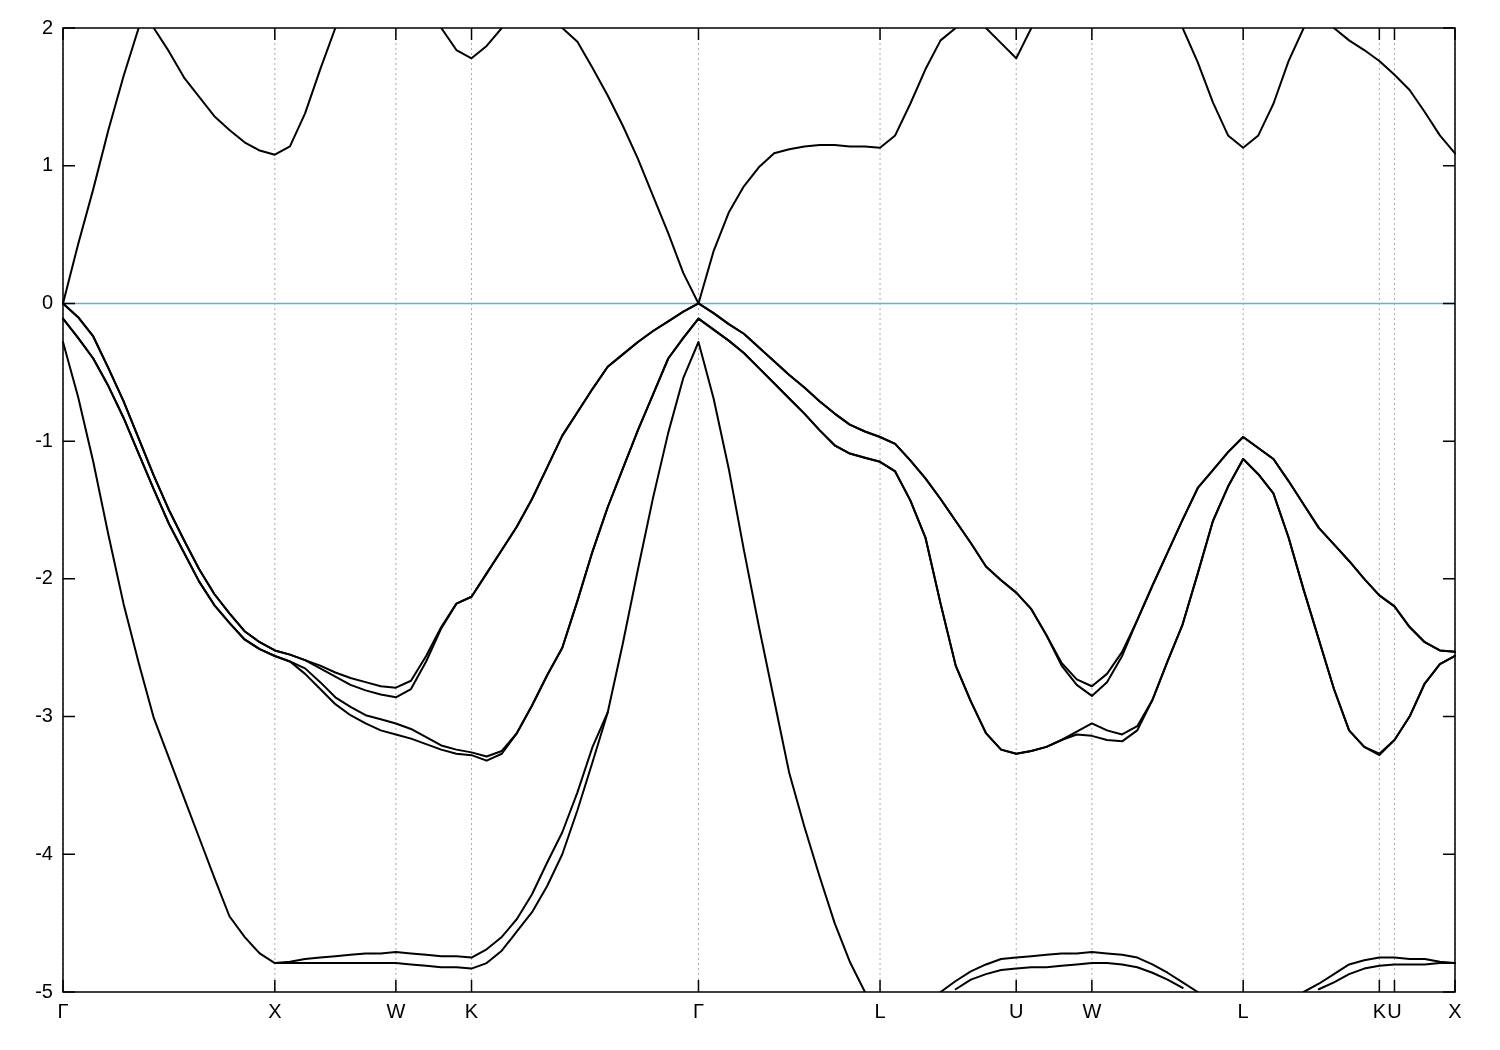 The height and width of the screenshot is (1050, 1500). What do you see at coordinates (44, 715) in the screenshot?
I see `y-tick-label: -3` at bounding box center [44, 715].